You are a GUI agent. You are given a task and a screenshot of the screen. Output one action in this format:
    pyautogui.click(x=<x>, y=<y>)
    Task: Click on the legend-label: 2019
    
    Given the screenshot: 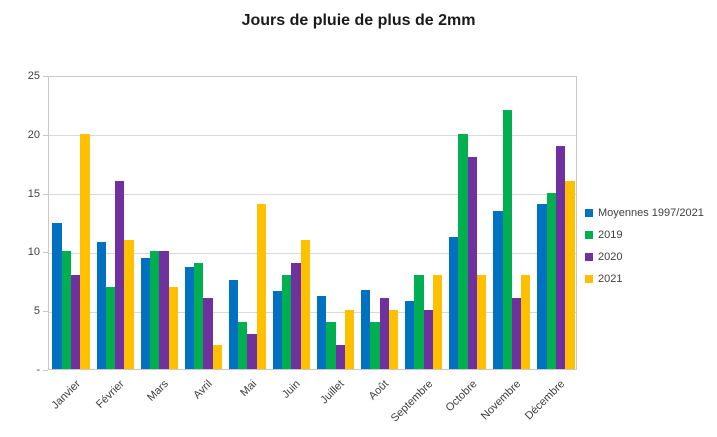 What is the action you would take?
    pyautogui.click(x=610, y=235)
    